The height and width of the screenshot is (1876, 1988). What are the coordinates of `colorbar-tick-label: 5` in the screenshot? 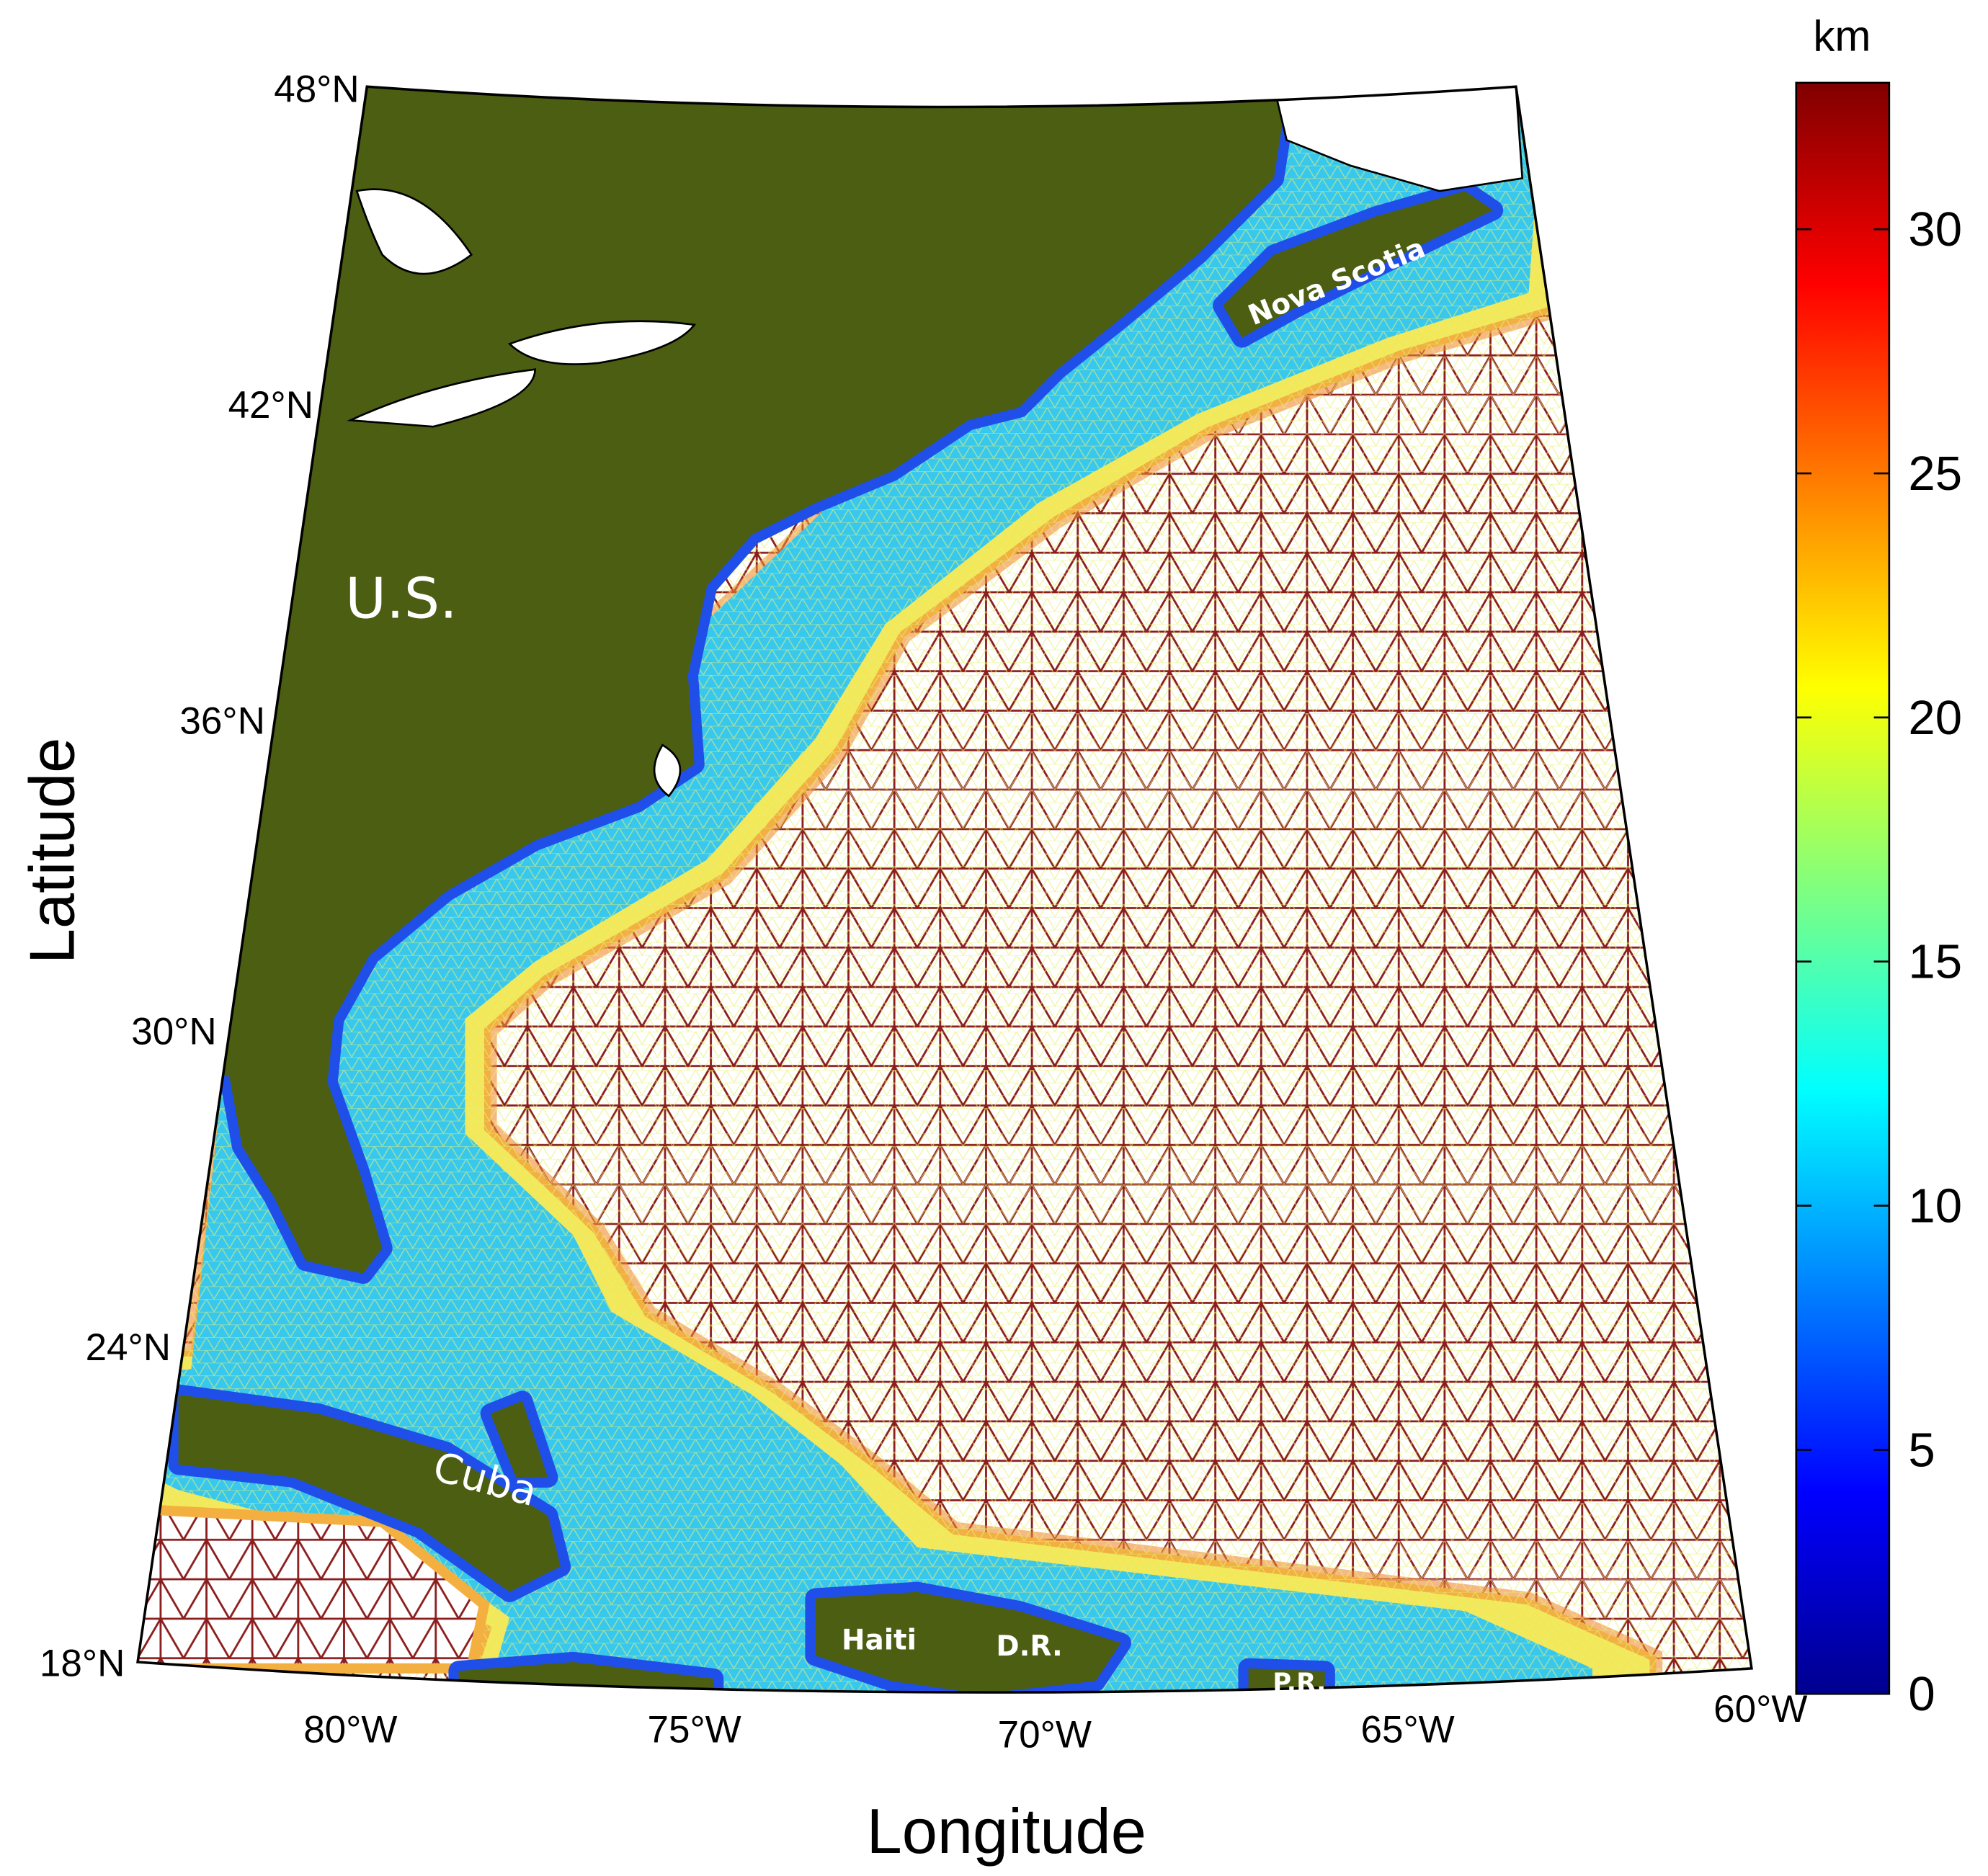 It's located at (1922, 1450).